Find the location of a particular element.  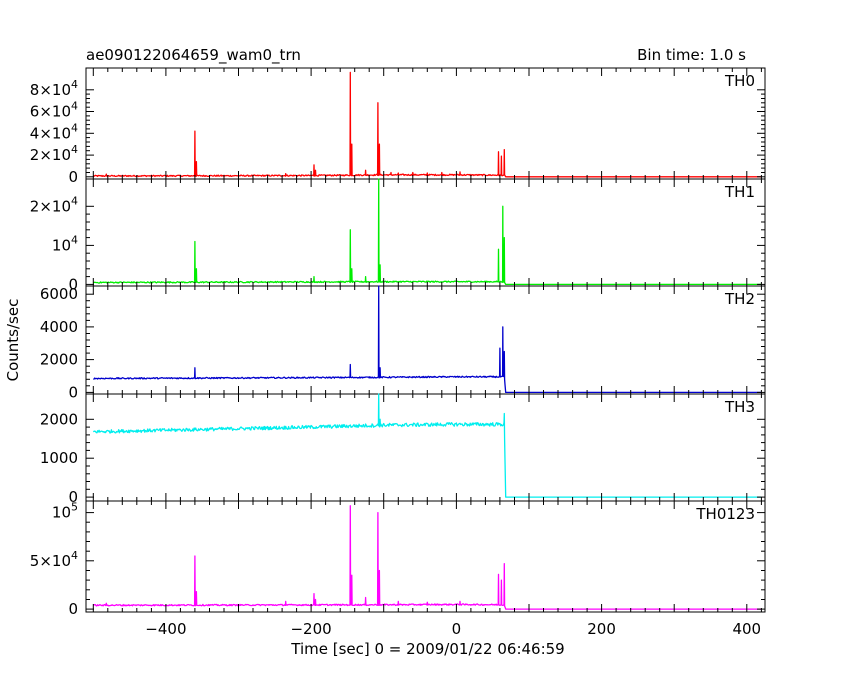

x-tick-label: −200 is located at coordinates (310, 629).